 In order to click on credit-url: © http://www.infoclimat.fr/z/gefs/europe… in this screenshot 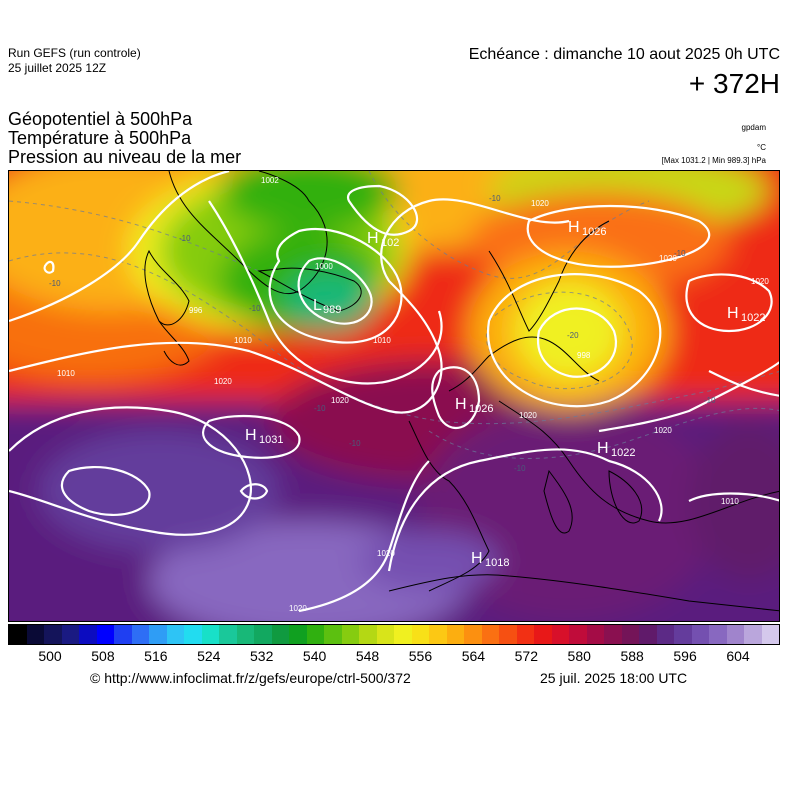, I will do `click(250, 678)`.